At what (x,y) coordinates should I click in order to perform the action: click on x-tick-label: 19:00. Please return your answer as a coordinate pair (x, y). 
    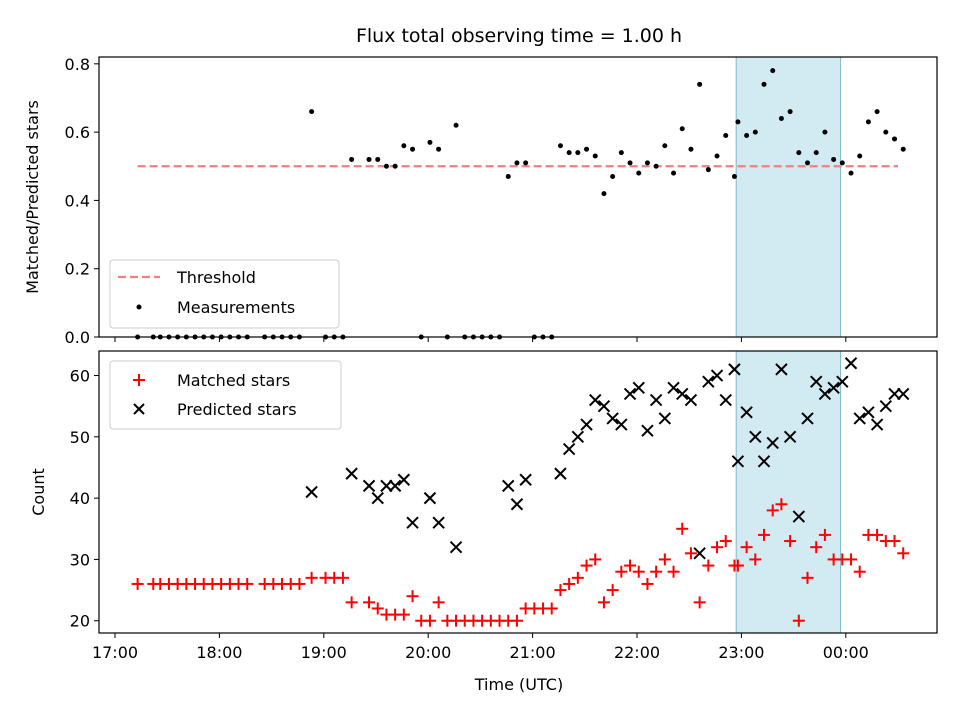
    Looking at the image, I should click on (324, 652).